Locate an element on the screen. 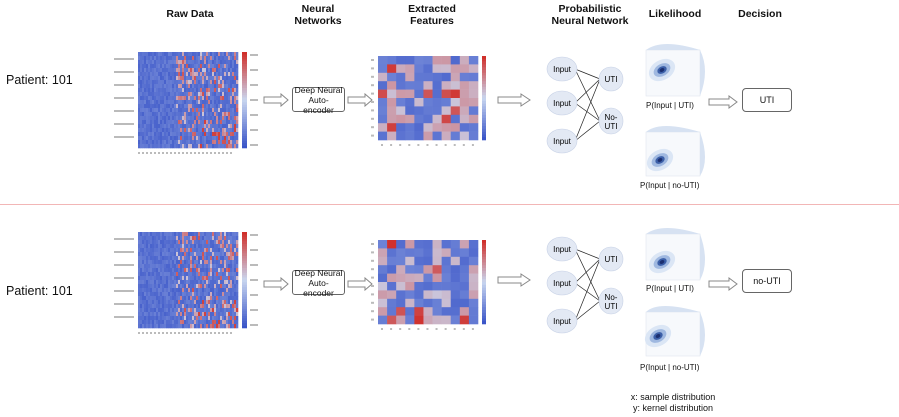  likelihood-plot-uti-row2 is located at coordinates (675, 254).